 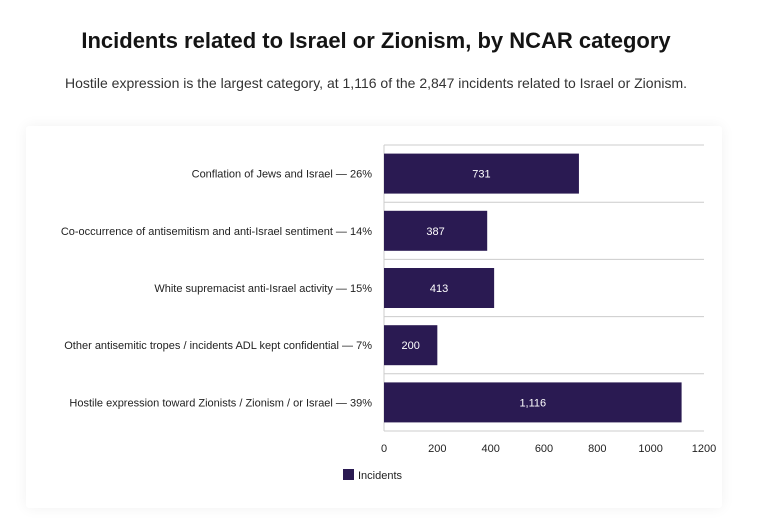 What do you see at coordinates (437, 449) in the screenshot?
I see `x-tick-label: 200` at bounding box center [437, 449].